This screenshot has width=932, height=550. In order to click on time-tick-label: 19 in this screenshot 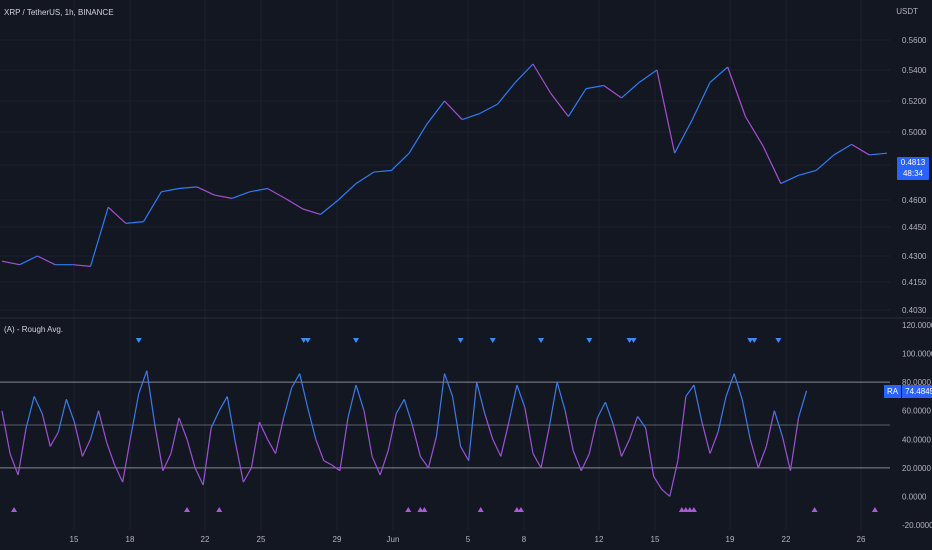, I will do `click(730, 539)`.